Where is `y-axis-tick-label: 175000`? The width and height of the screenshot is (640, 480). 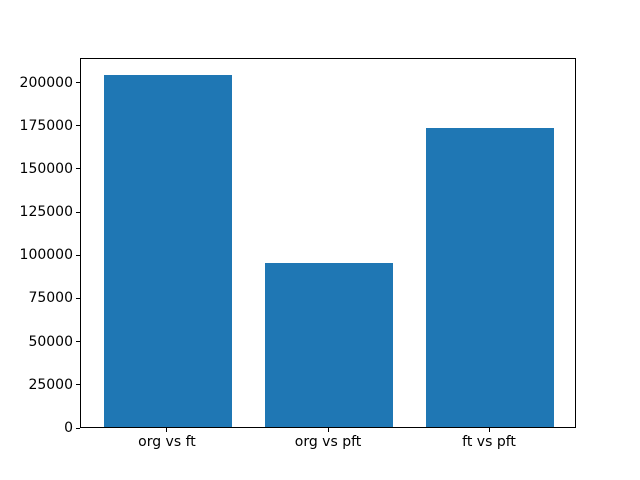
y-axis-tick-label: 175000 is located at coordinates (46, 125).